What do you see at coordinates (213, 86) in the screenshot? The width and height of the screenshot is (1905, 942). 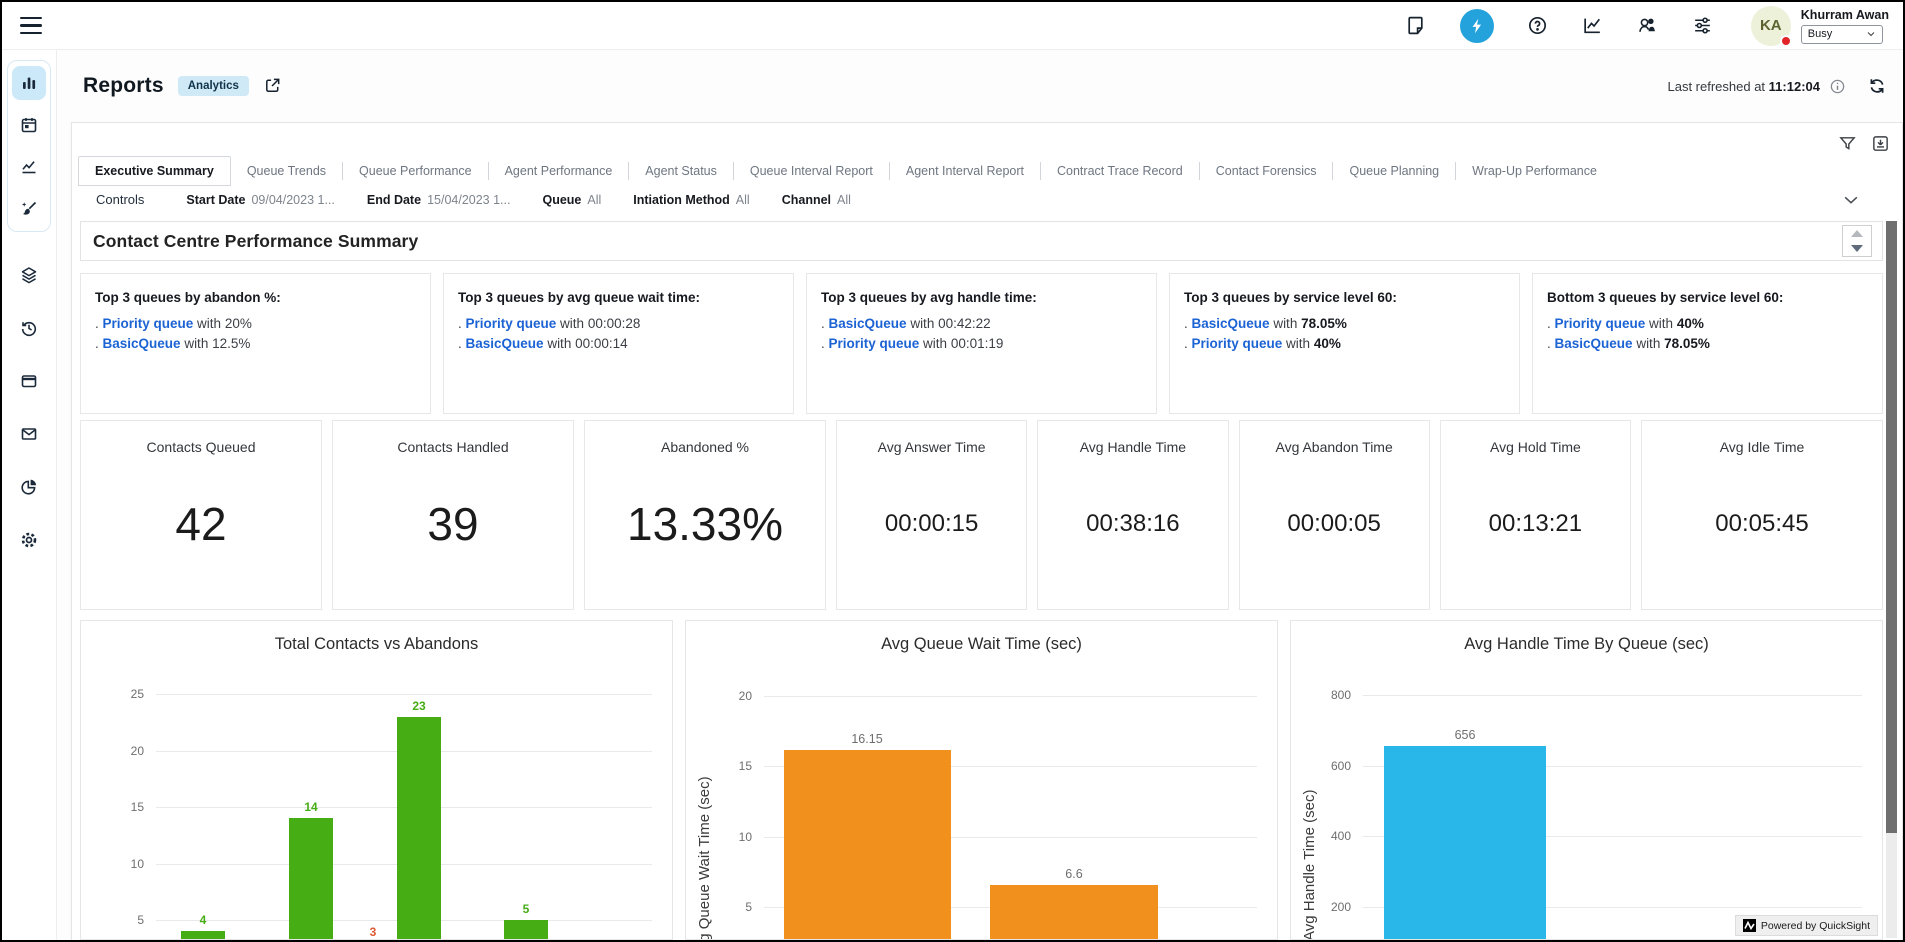 I see `analytics-badge: Analytics` at bounding box center [213, 86].